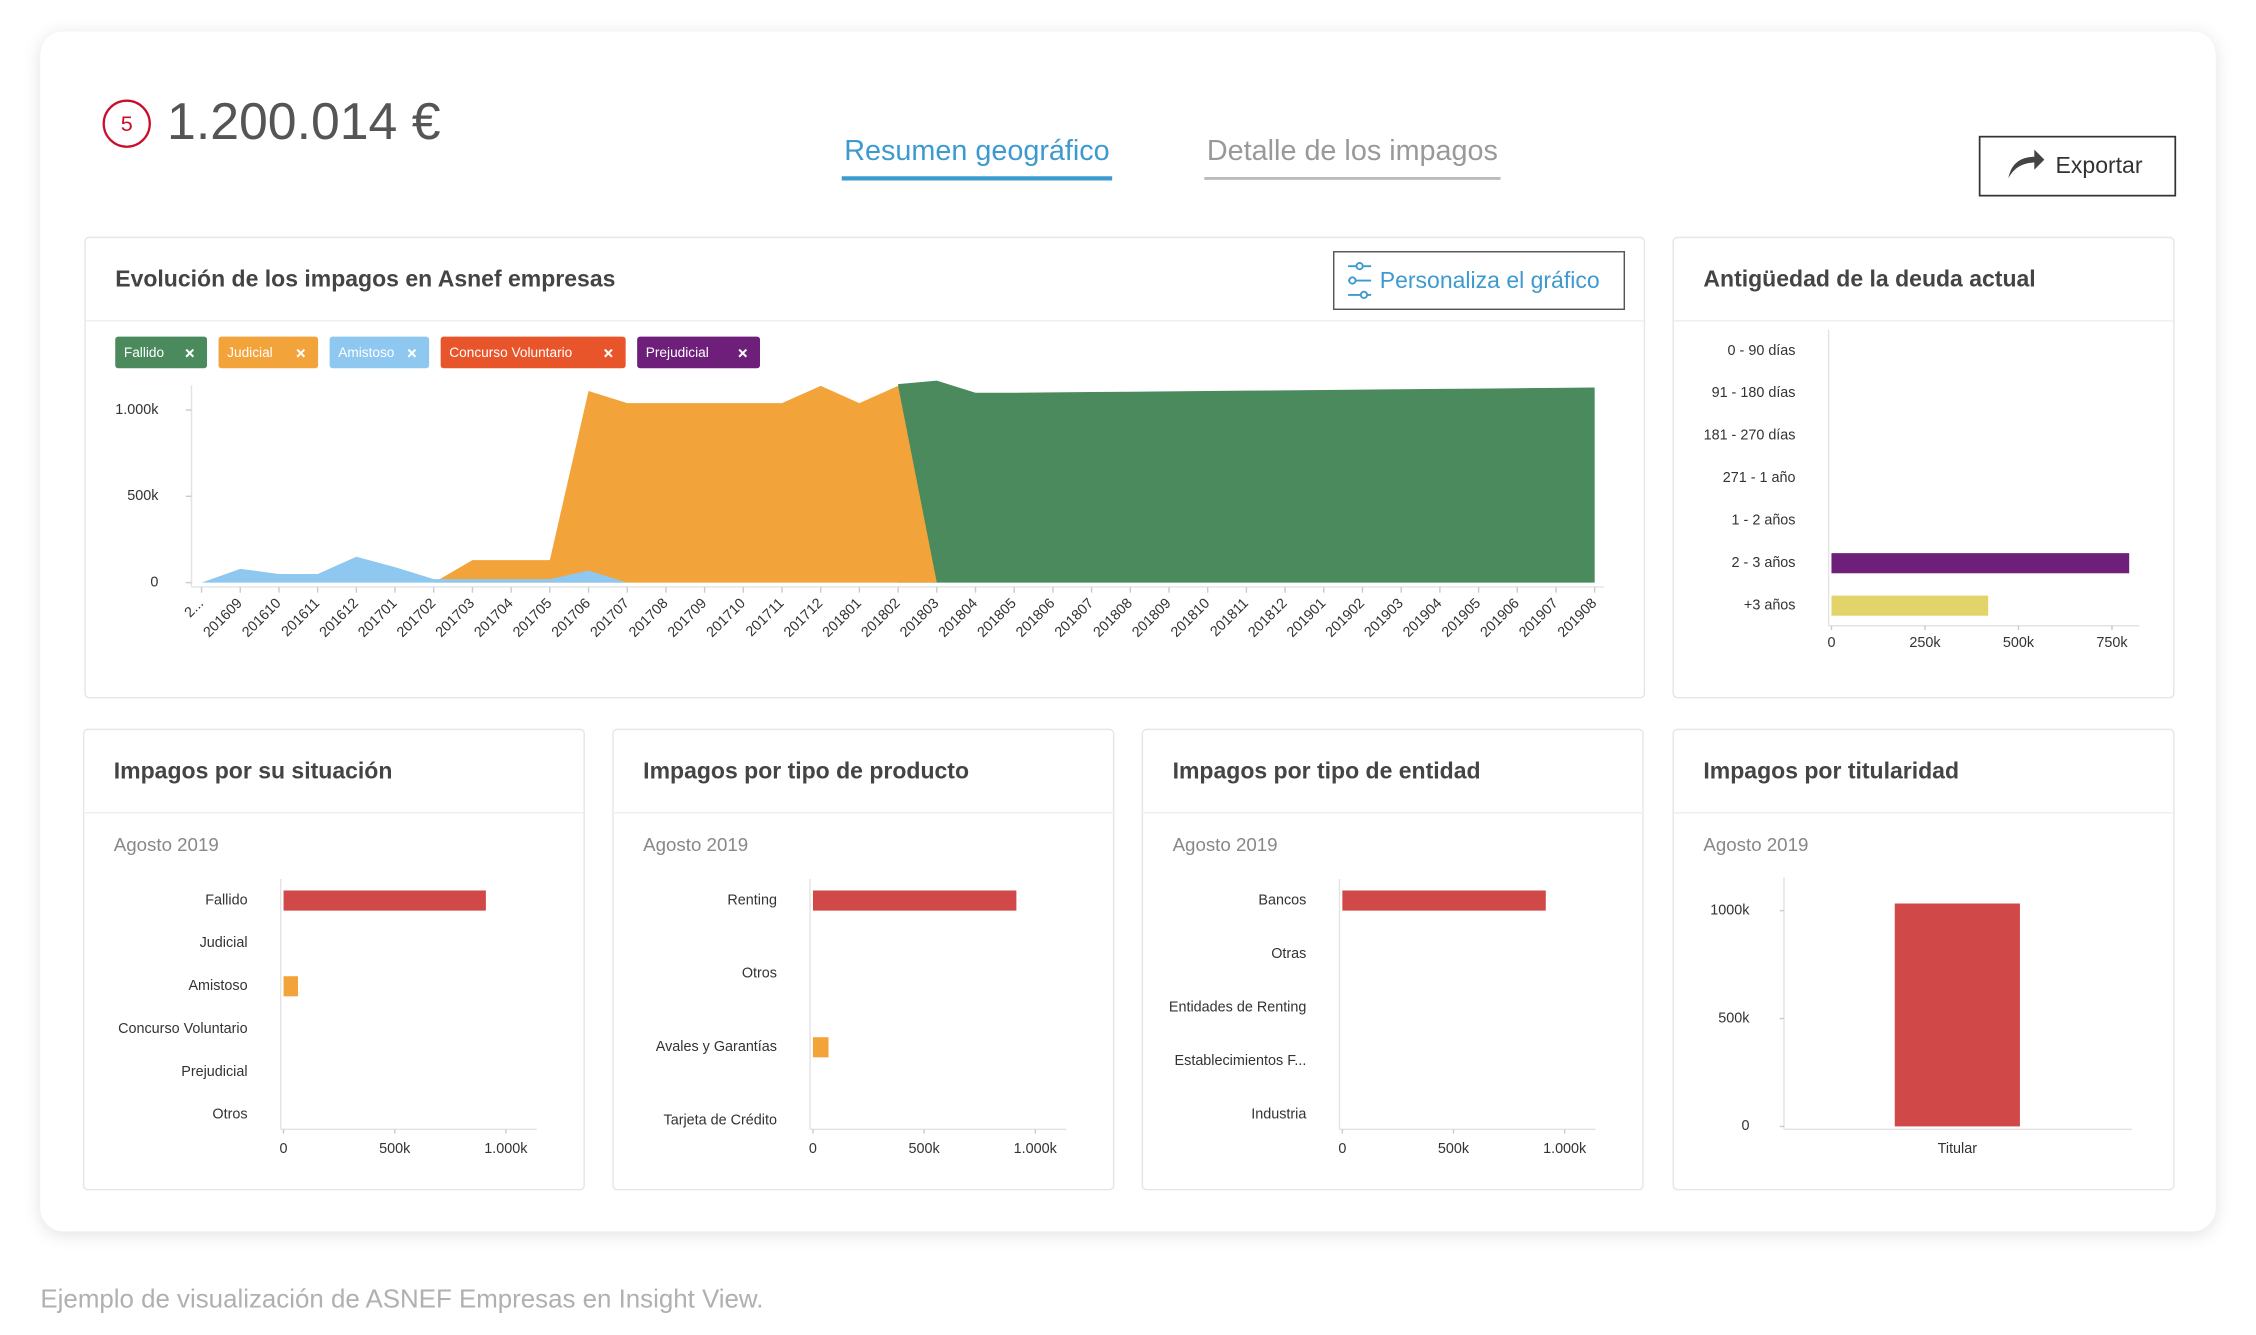  What do you see at coordinates (2099, 165) in the screenshot?
I see `export-label: Exportar` at bounding box center [2099, 165].